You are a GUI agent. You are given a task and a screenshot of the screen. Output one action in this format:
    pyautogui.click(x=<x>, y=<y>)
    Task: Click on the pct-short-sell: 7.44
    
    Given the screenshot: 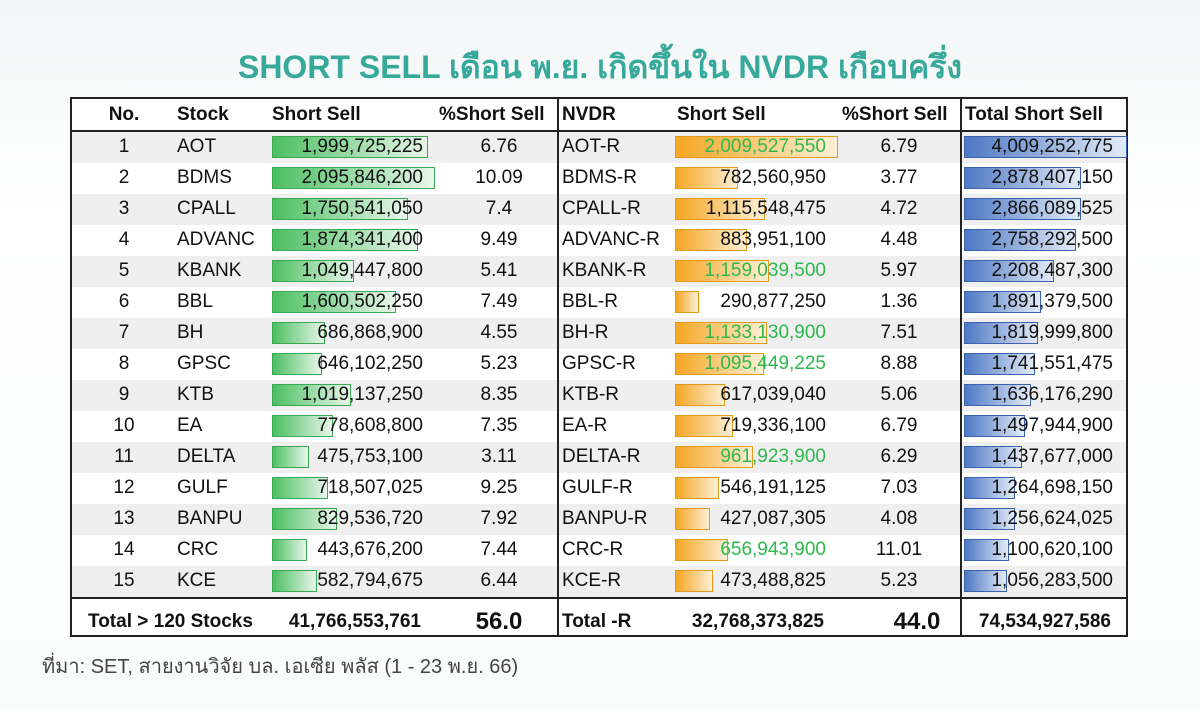 What is the action you would take?
    pyautogui.click(x=499, y=549)
    